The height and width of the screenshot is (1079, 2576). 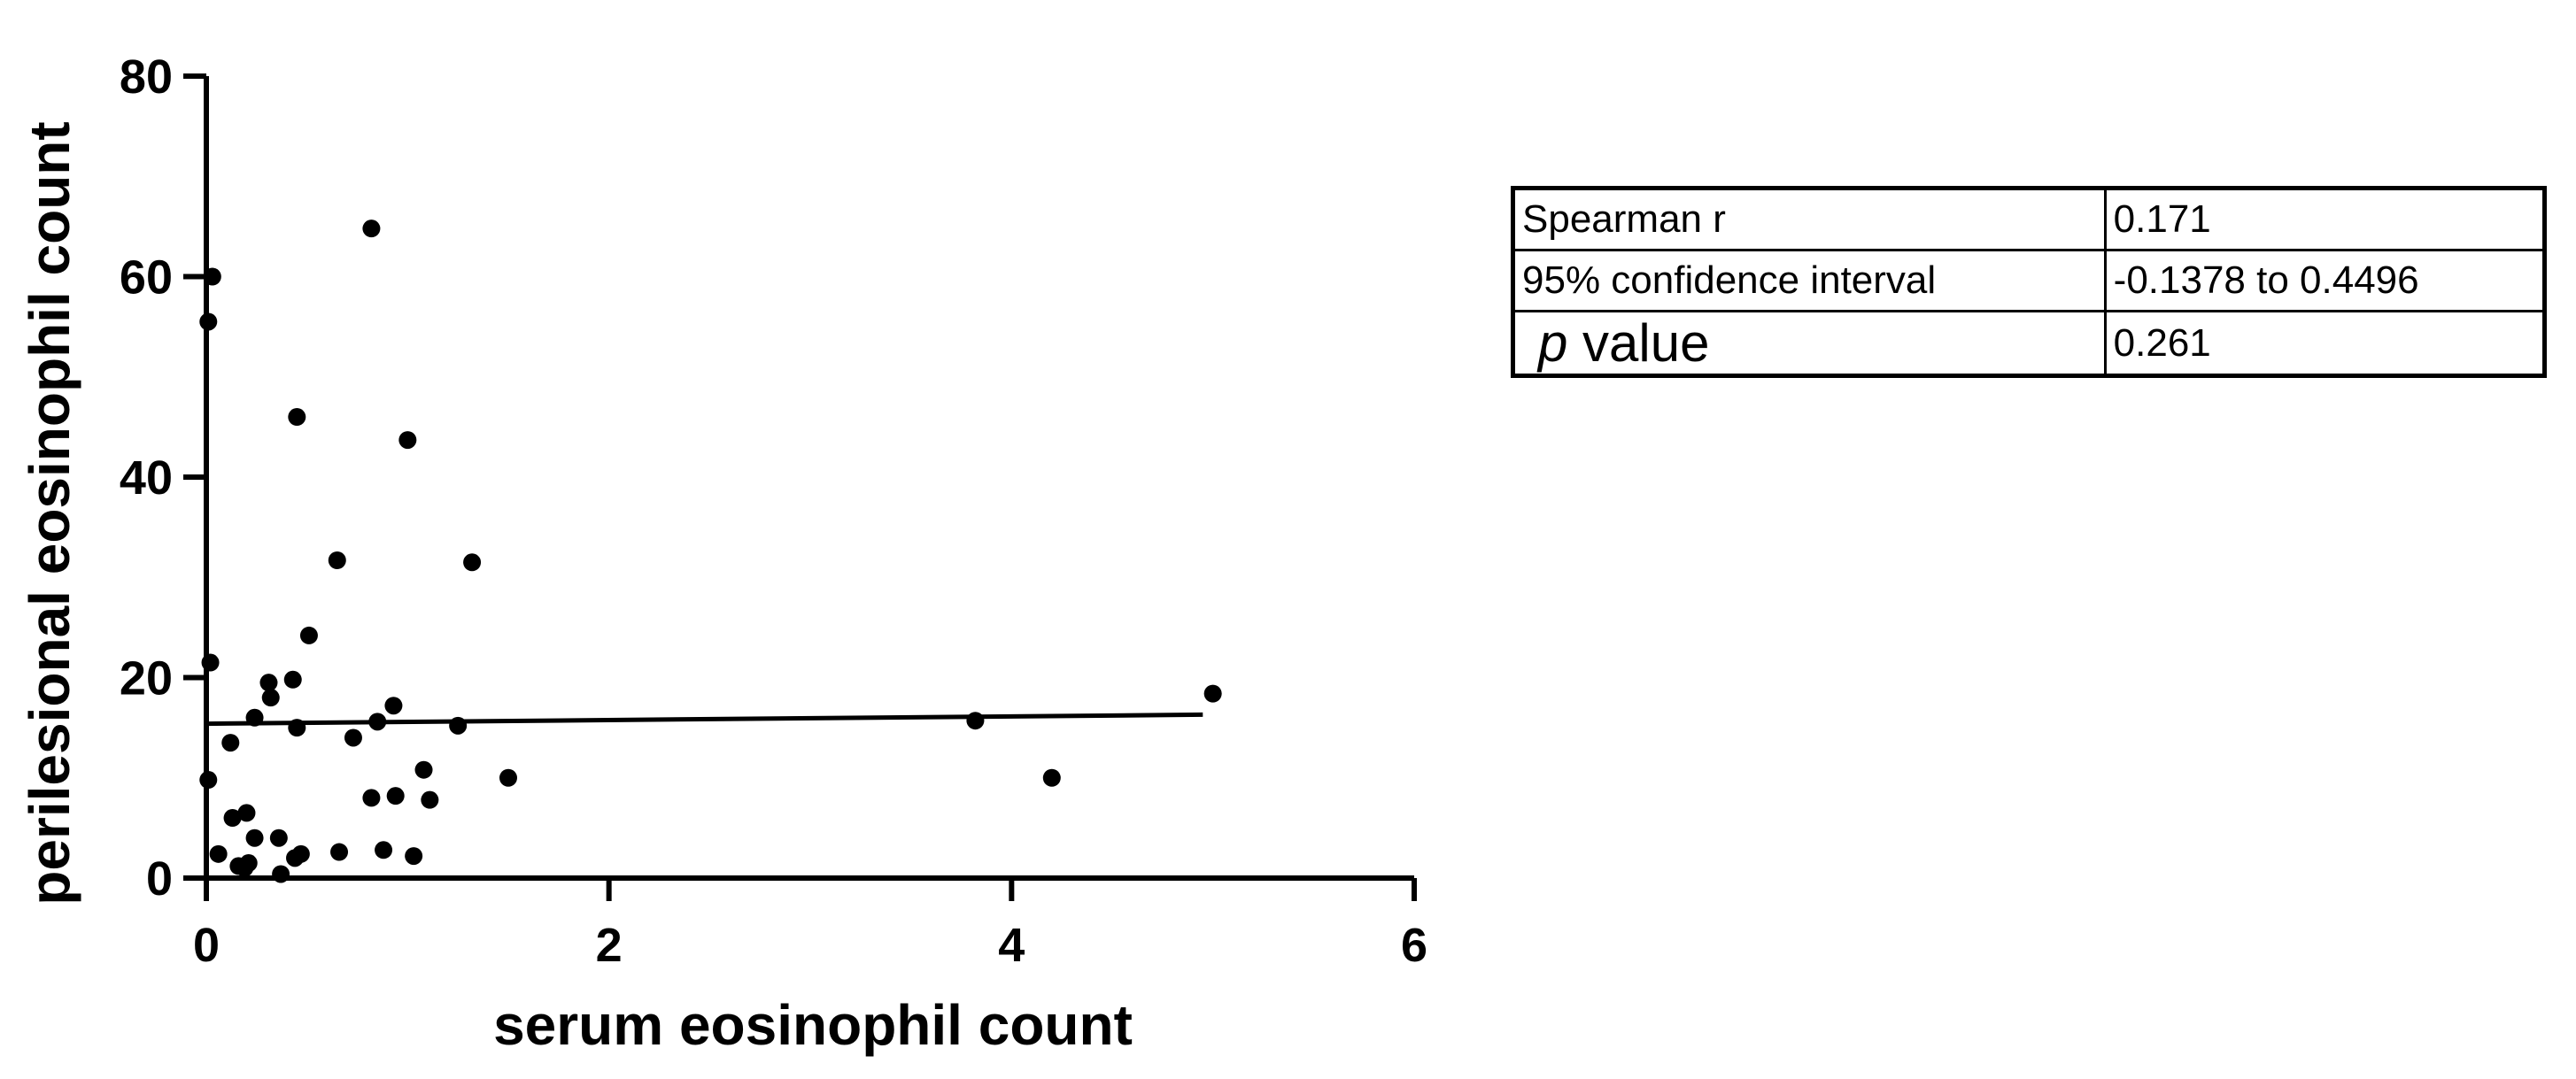 I want to click on stat-label: p value, so click(x=1809, y=343).